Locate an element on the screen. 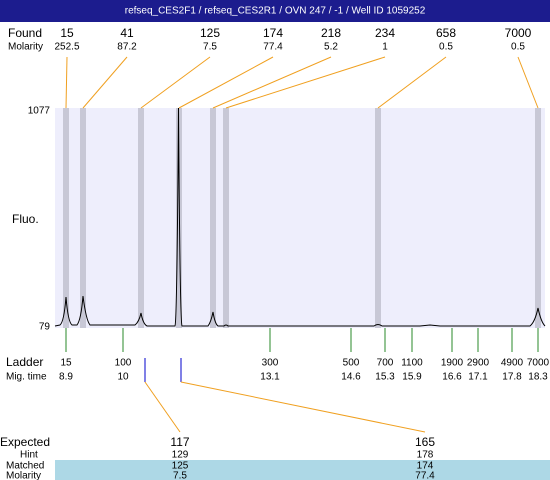  title-bar is located at coordinates (275, 11).